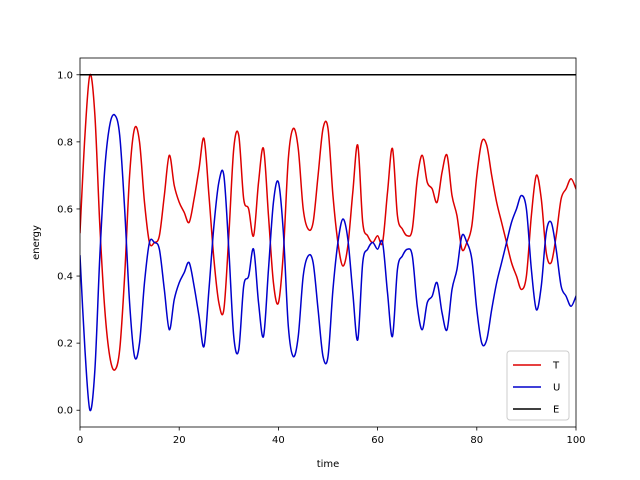  Describe the element at coordinates (476, 440) in the screenshot. I see `x-tick-label: 80` at that location.